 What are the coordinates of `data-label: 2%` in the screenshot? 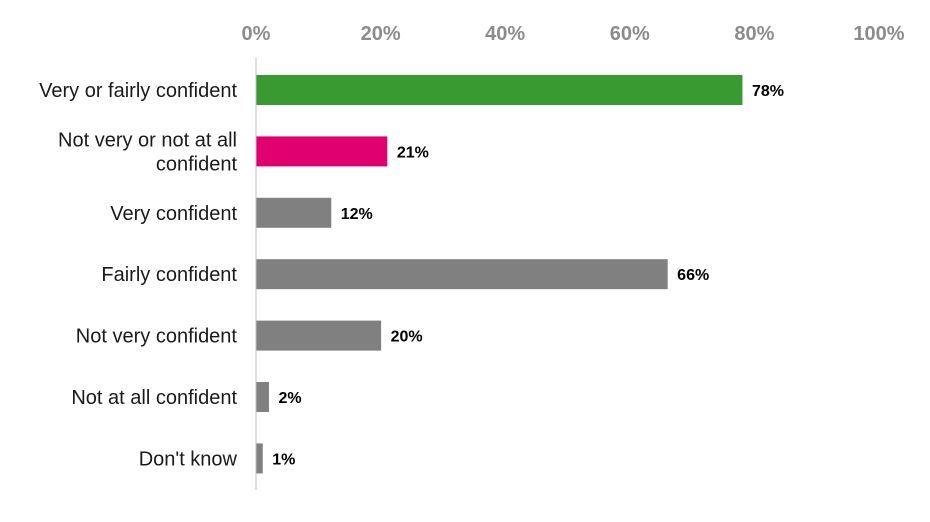 It's located at (289, 398).